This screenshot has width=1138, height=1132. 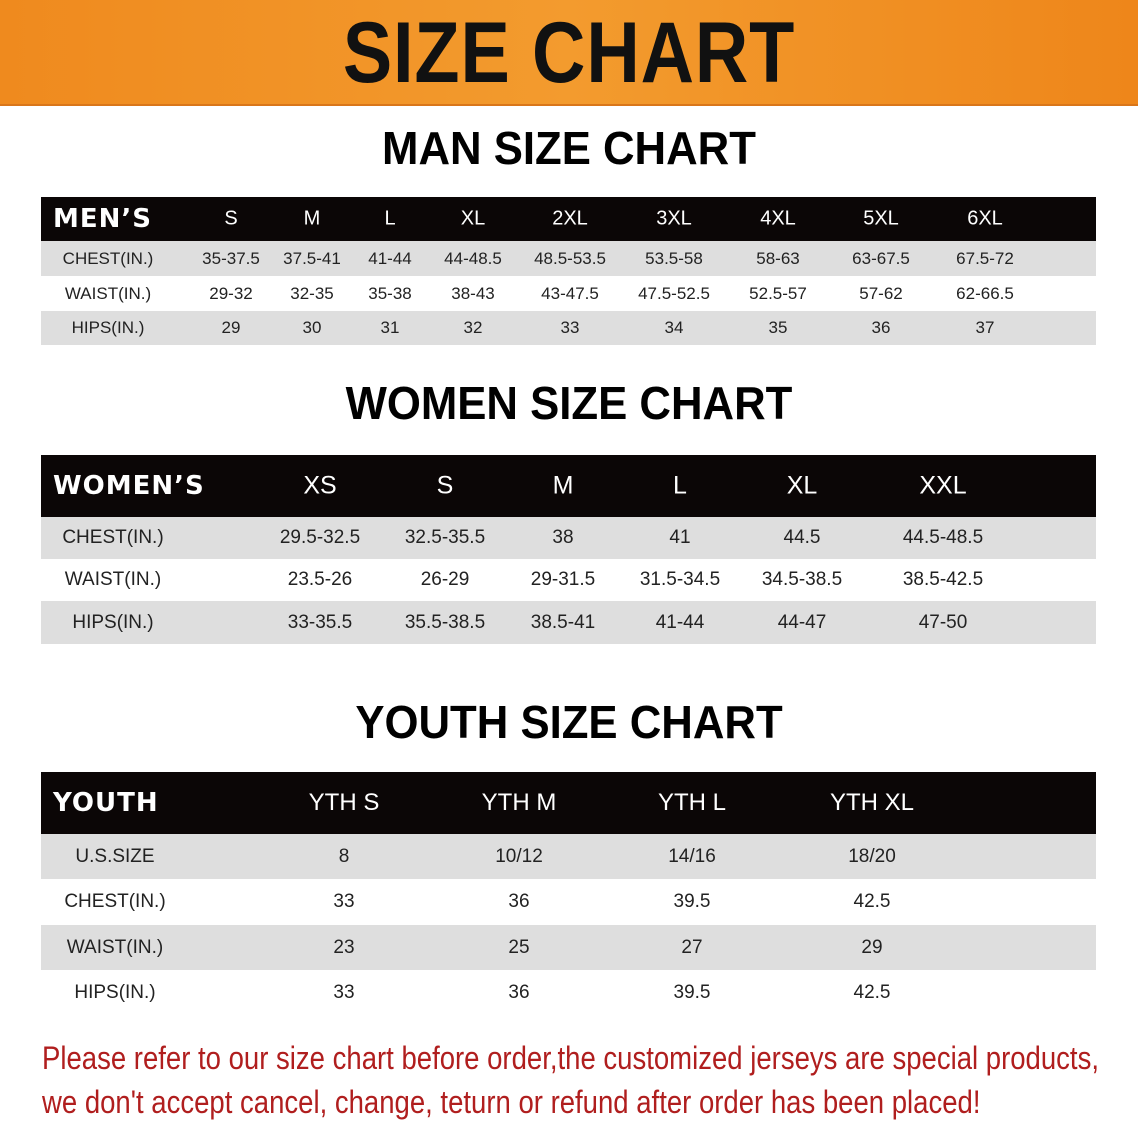 I want to click on table-row: CHEST(IN.) 33 36 39.5 42.5, so click(x=568, y=902).